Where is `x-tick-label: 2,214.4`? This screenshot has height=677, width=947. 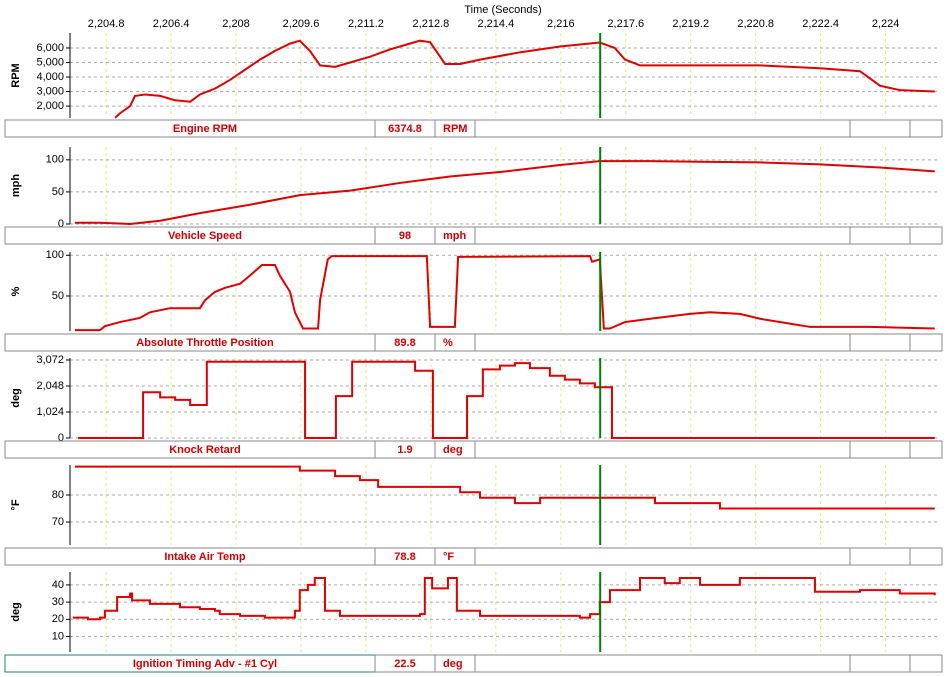
x-tick-label: 2,214.4 is located at coordinates (496, 24).